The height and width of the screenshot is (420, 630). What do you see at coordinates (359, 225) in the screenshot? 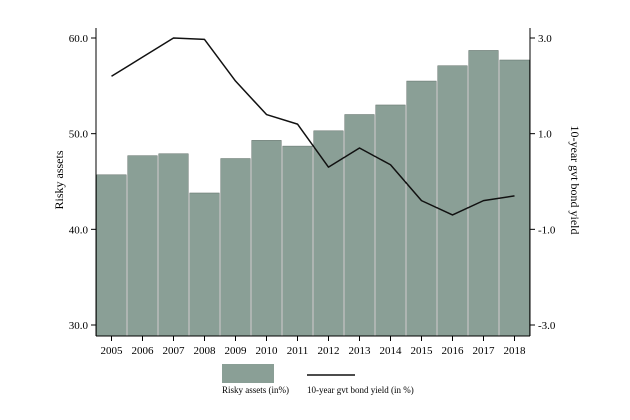
I see `bar-2013` at bounding box center [359, 225].